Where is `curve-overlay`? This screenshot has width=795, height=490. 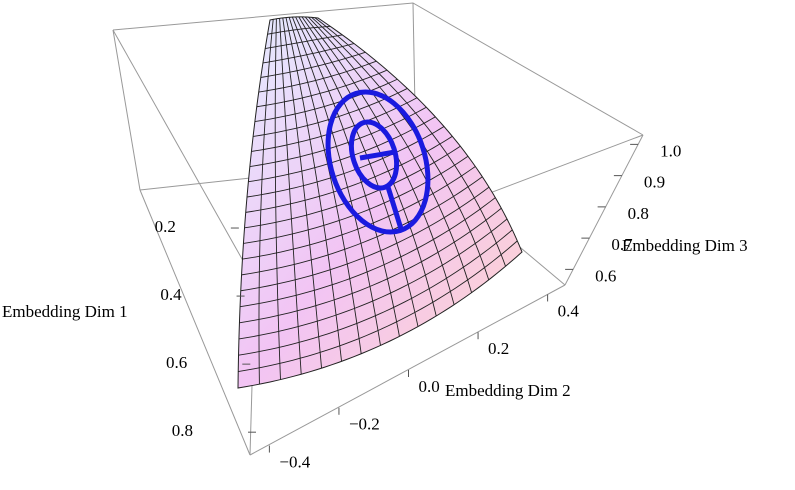
curve-overlay is located at coordinates (378, 162).